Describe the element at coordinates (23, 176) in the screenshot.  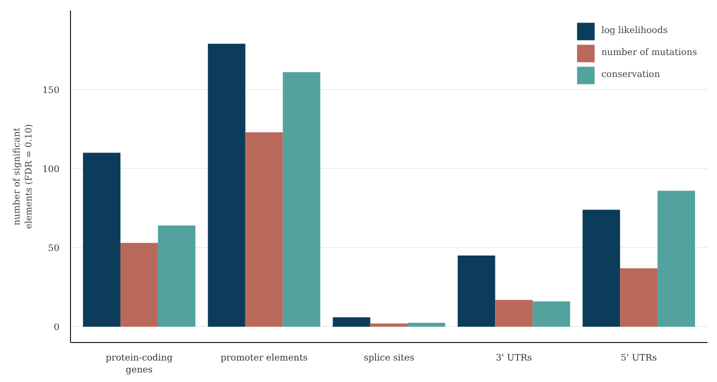
I see `y-axis-title: number of significant elements (FDR = 0.10)` at that location.